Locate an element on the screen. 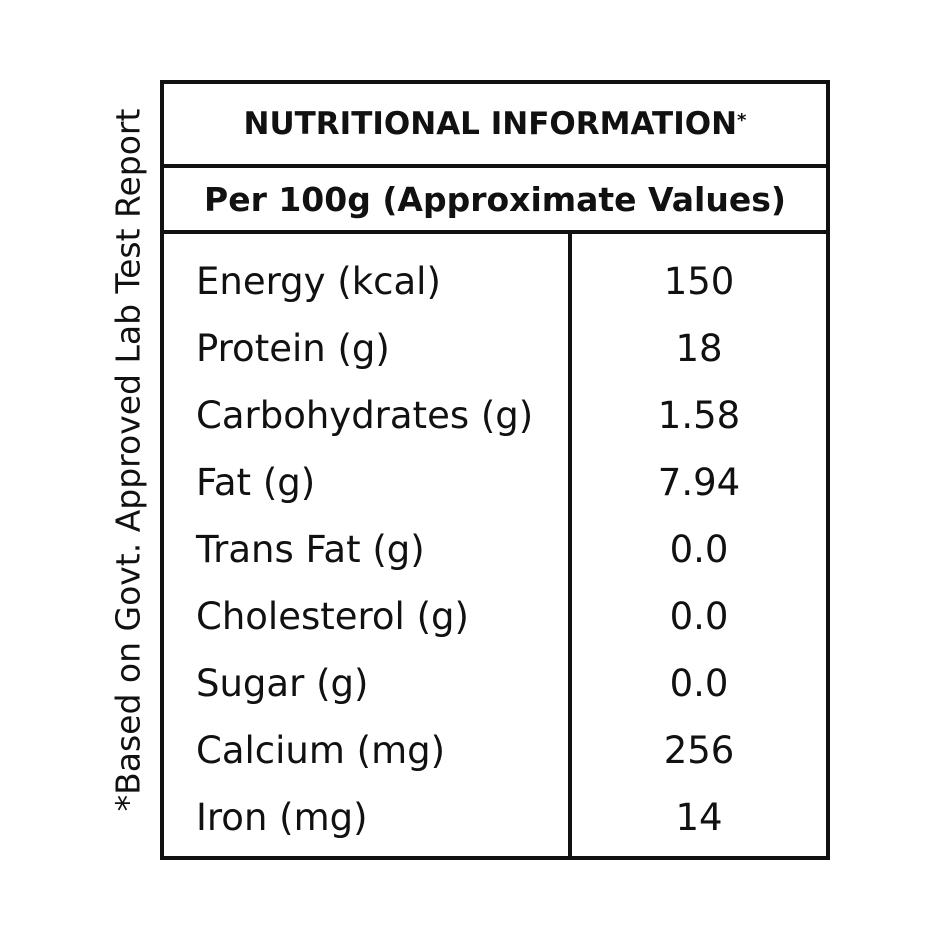  nutrient-value: 256 is located at coordinates (699, 750).